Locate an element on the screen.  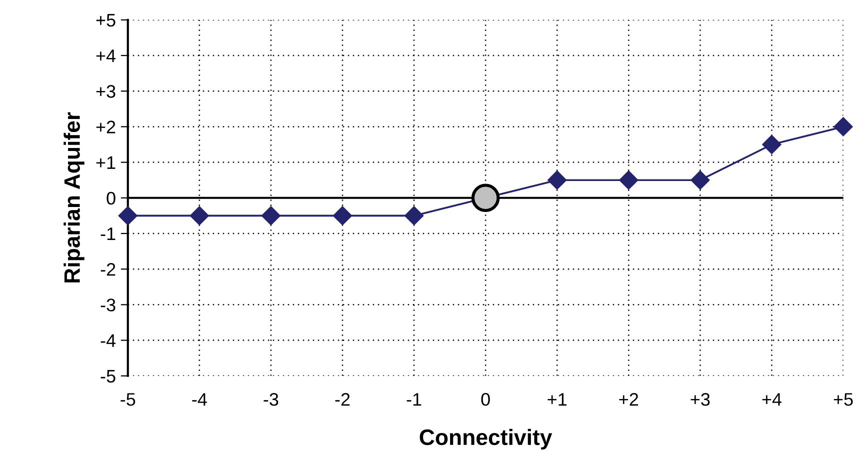
x-tick-label: -3 is located at coordinates (271, 399).